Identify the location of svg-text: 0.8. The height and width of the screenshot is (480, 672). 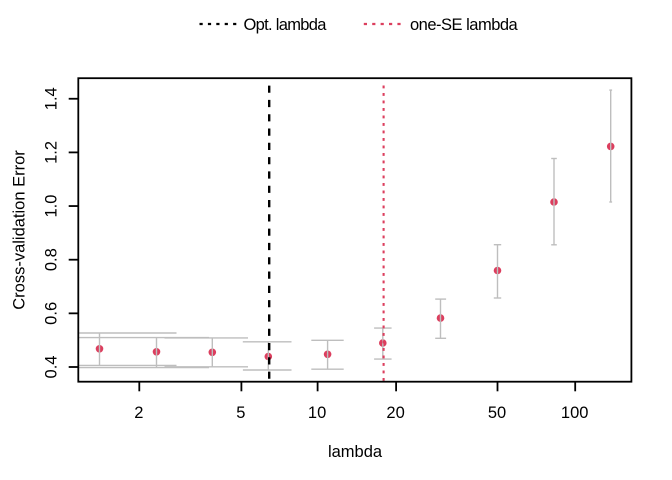
(52, 259).